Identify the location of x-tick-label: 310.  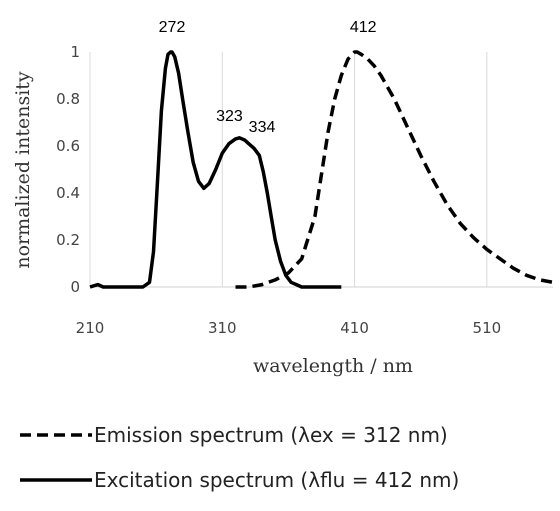
(222, 328).